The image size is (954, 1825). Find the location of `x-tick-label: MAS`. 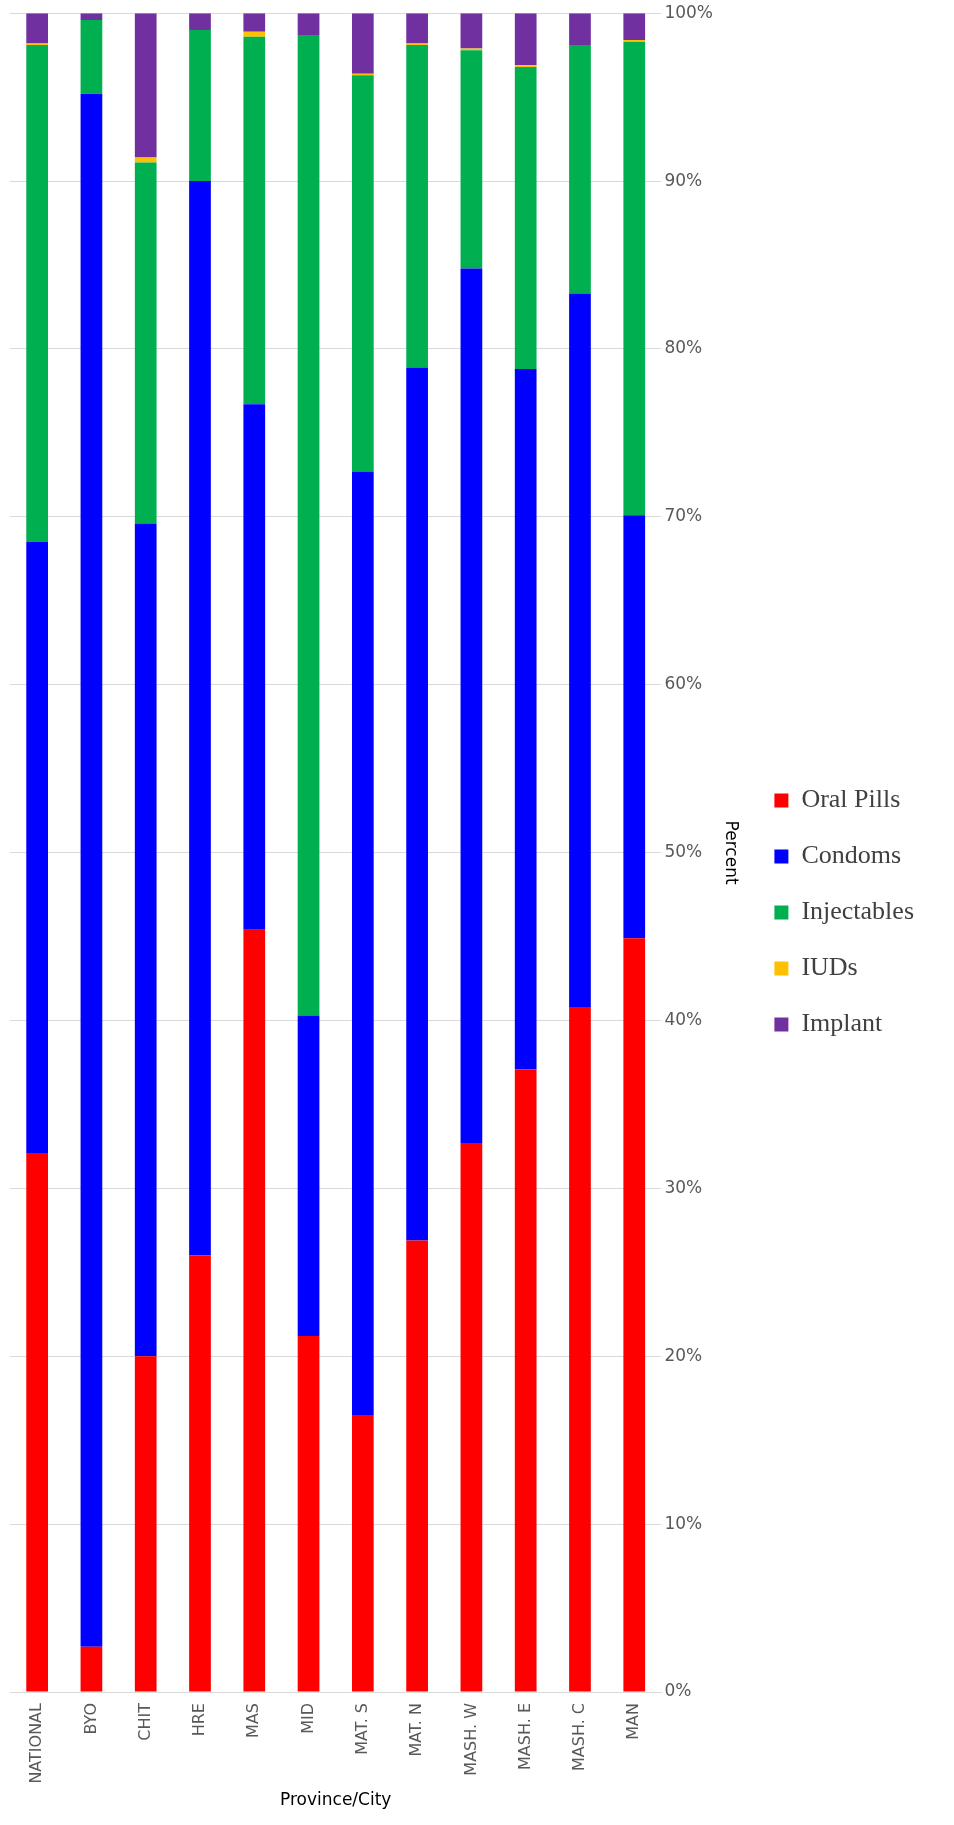

x-tick-label: MAS is located at coordinates (253, 1720).